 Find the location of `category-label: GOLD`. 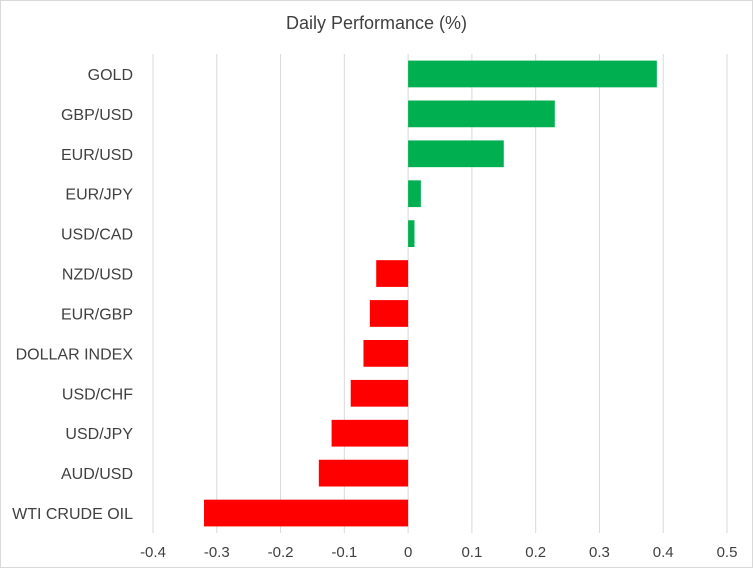

category-label: GOLD is located at coordinates (110, 75).